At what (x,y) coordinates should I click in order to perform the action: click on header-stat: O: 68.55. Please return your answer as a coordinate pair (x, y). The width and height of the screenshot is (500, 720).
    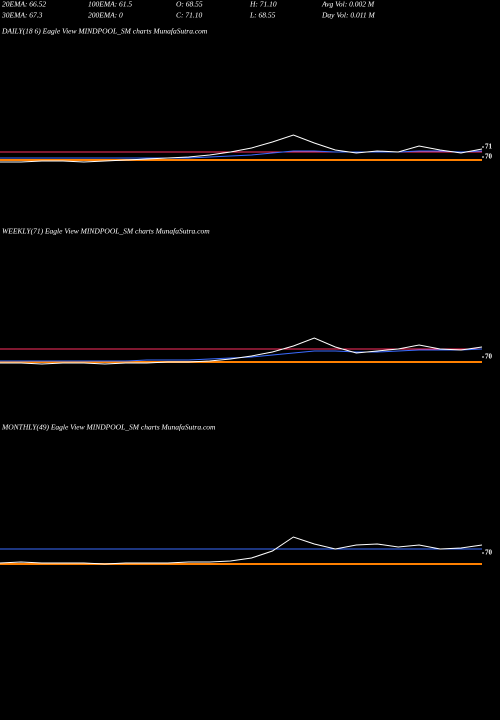
    Looking at the image, I should click on (189, 4).